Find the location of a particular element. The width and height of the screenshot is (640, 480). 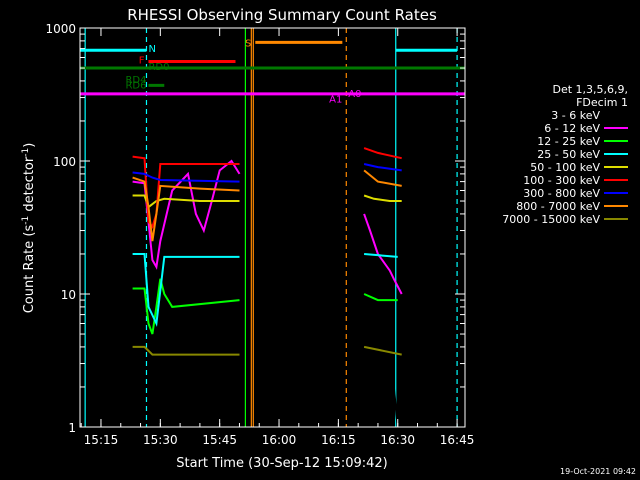

legend-label-3: 25 - 50 keV is located at coordinates (568, 154).